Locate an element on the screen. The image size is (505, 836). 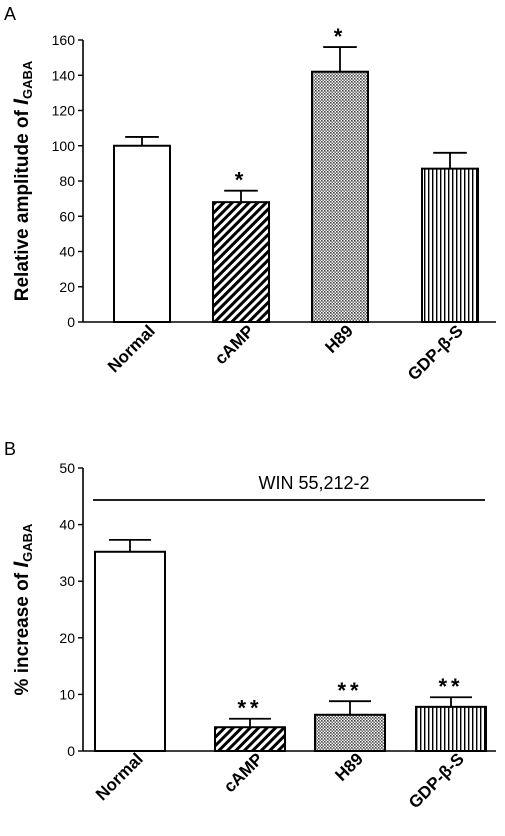
panel-b-label: B is located at coordinates (10, 449).